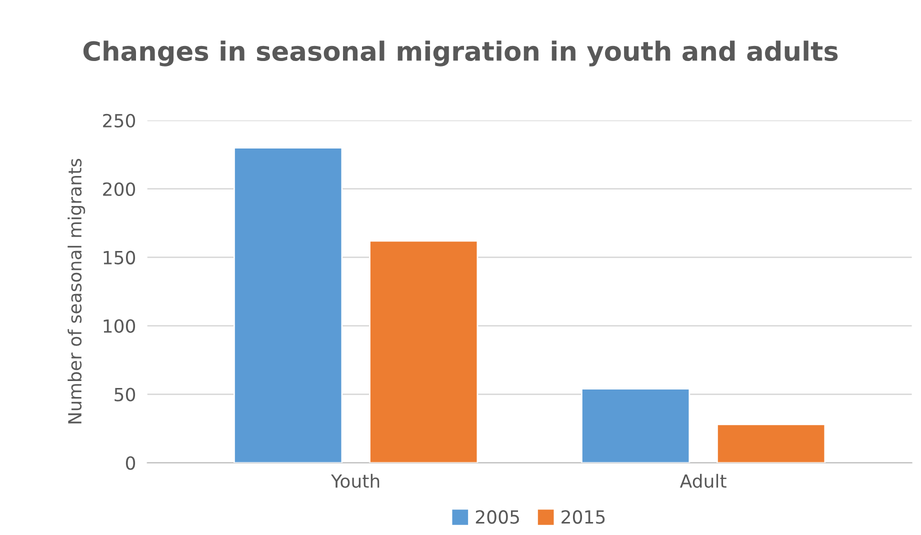 This screenshot has height=535, width=921. I want to click on y-tick-label: 150, so click(120, 257).